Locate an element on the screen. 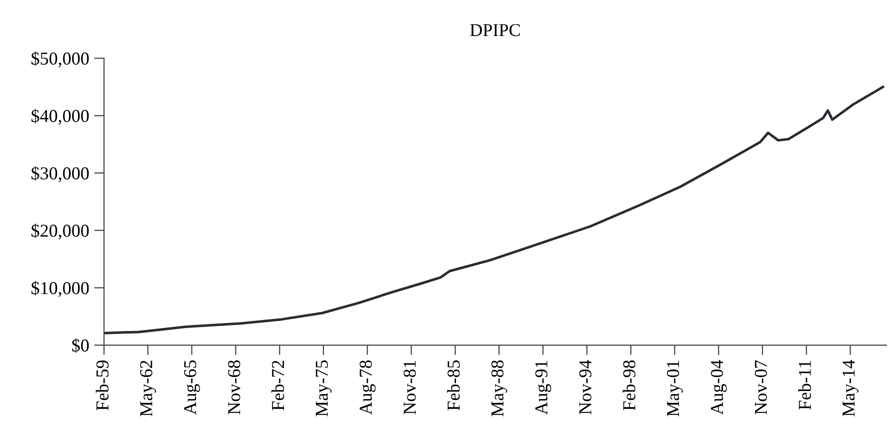  x-tick-label: Feb-98 is located at coordinates (629, 385).